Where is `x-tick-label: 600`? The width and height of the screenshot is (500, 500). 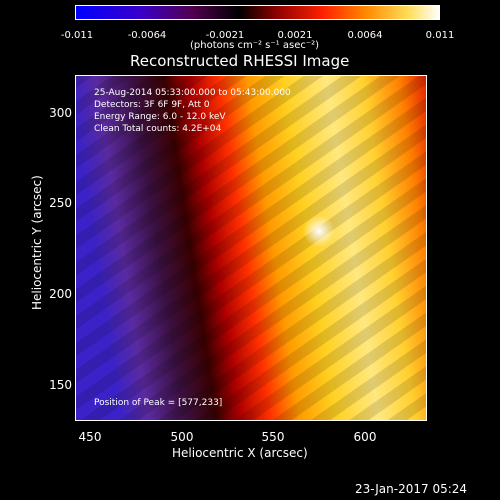
x-tick-label: 600 is located at coordinates (365, 437).